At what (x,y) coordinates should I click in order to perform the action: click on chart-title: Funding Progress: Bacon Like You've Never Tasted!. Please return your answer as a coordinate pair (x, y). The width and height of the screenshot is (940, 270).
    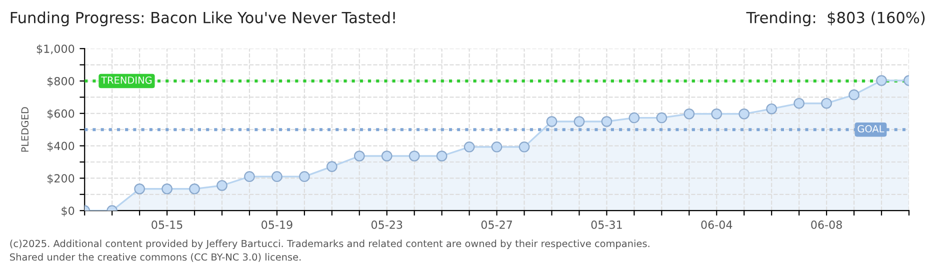
    Looking at the image, I should click on (202, 19).